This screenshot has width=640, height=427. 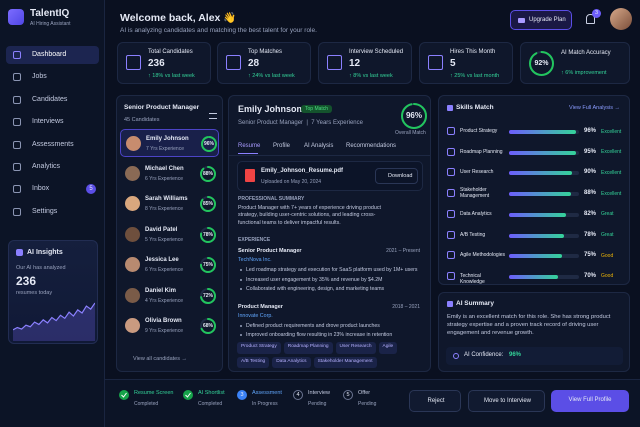 I want to click on nav-item: Dashboard, so click(x=52, y=55).